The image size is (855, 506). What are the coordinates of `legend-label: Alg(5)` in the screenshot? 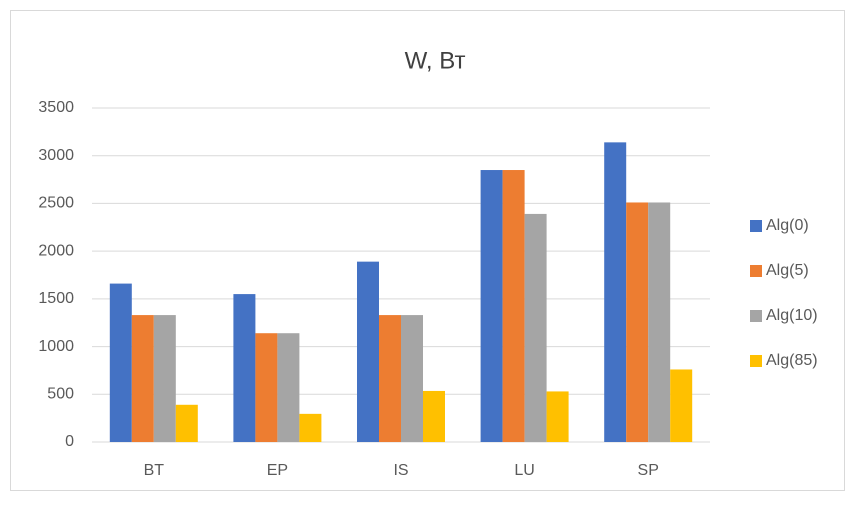 It's located at (787, 270).